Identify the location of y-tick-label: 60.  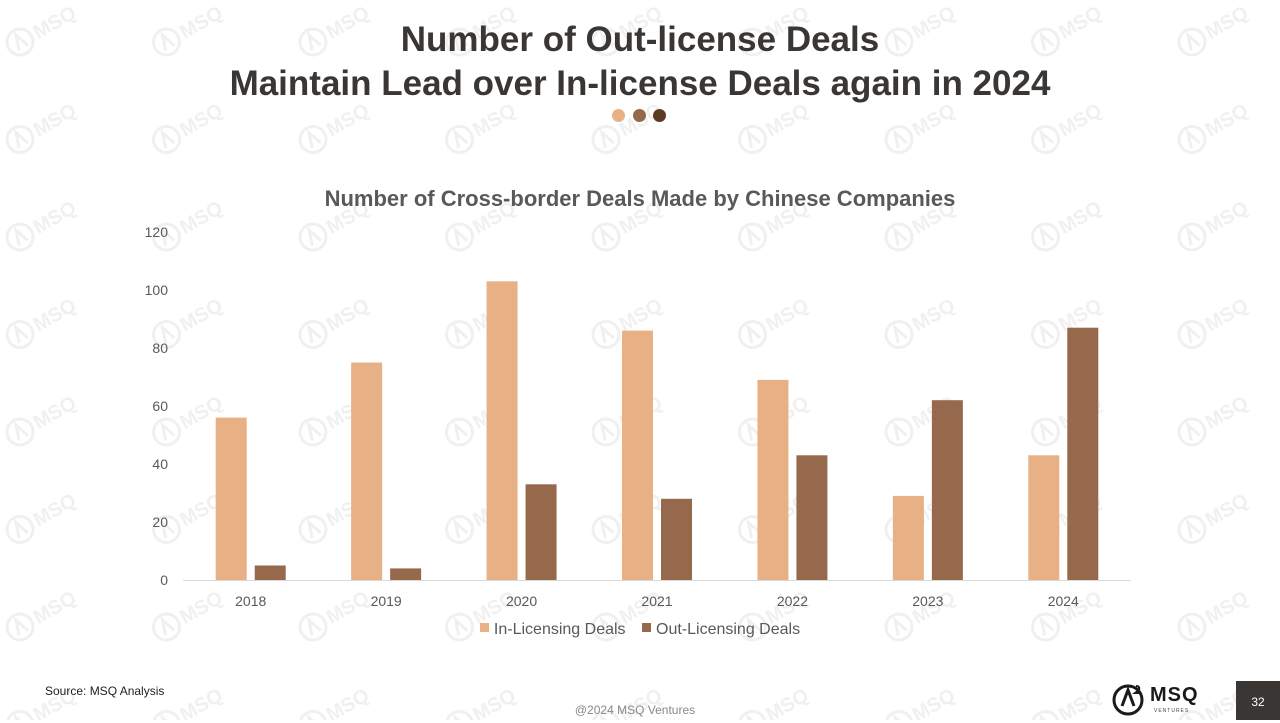
(160, 406).